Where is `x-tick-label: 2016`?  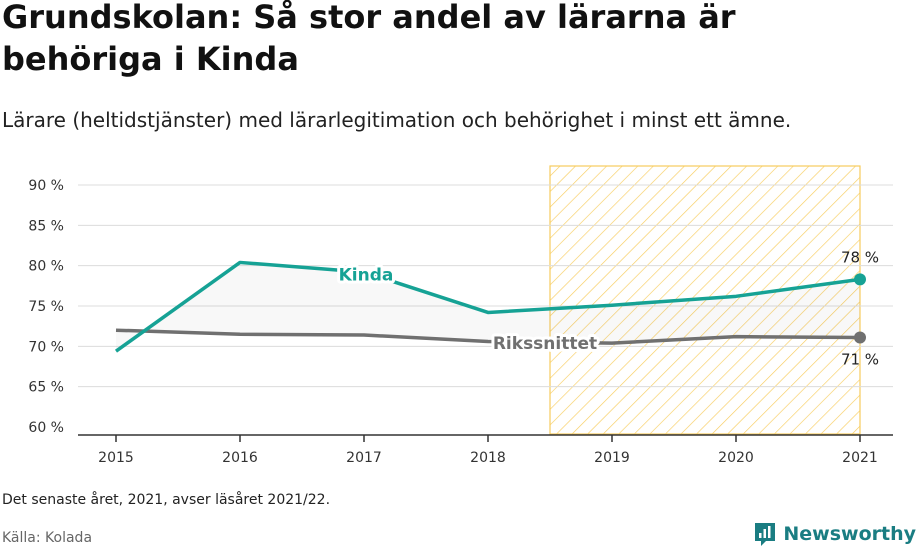
x-tick-label: 2016 is located at coordinates (240, 458).